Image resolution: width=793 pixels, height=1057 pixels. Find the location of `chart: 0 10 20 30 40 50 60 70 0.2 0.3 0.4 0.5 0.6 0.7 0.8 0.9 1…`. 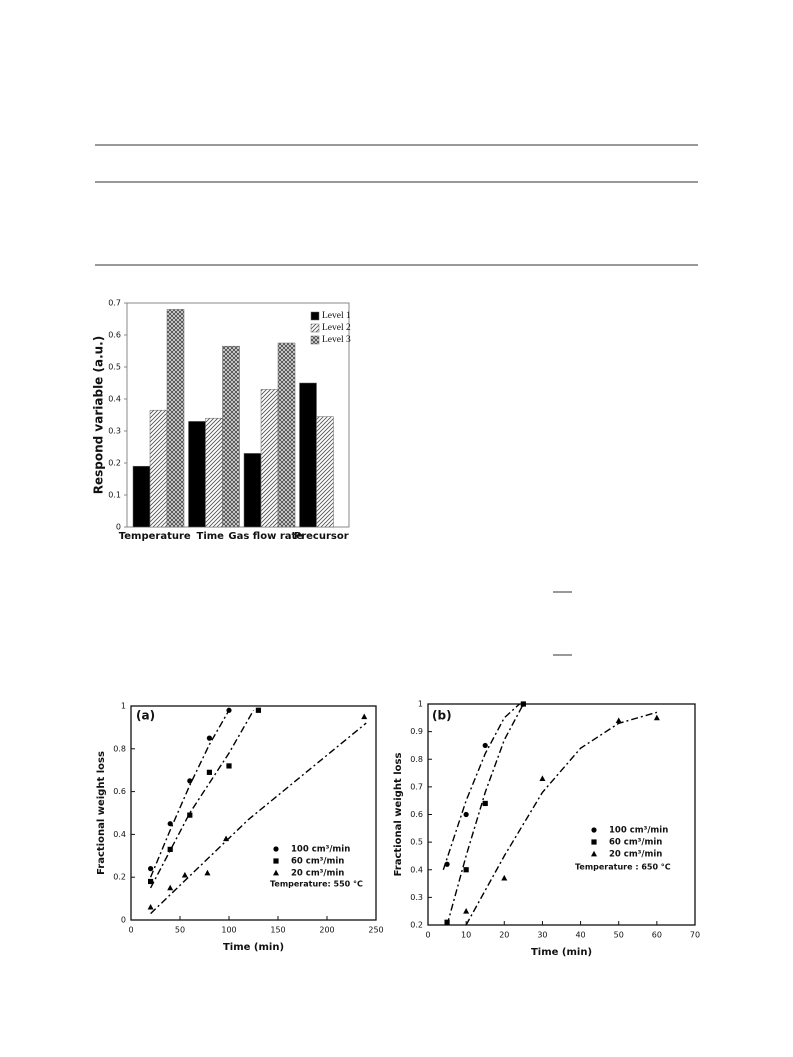

chart: 0 10 20 30 40 50 60 70 0.2 0.3 0.4 0.5 0.6 0.7 0.8 0.9 1… is located at coordinates (546, 829).